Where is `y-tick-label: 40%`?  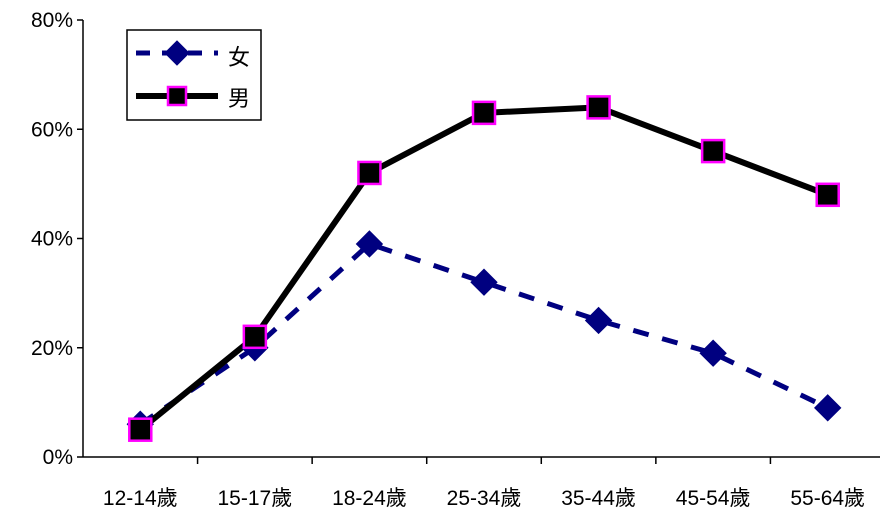 y-tick-label: 40% is located at coordinates (52, 239).